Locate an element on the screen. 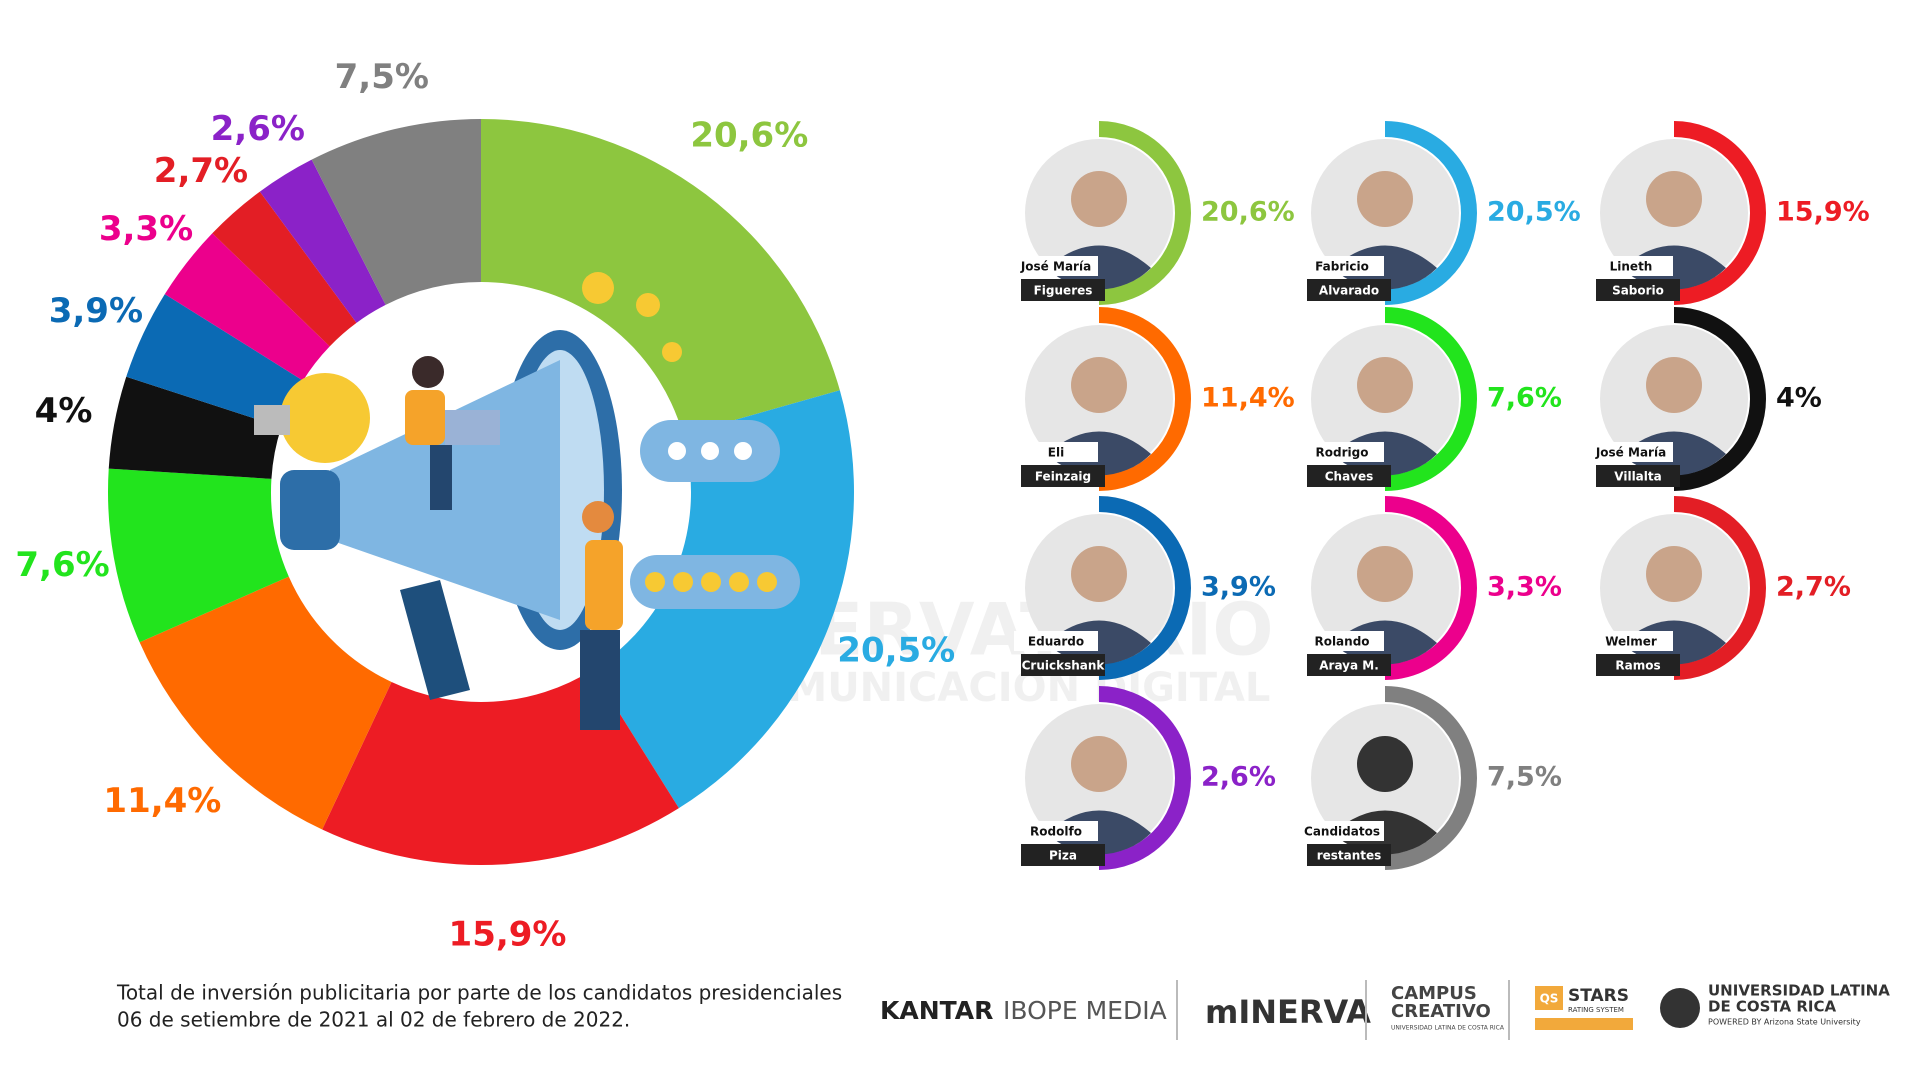  first-name: Lineth is located at coordinates (1631, 267).